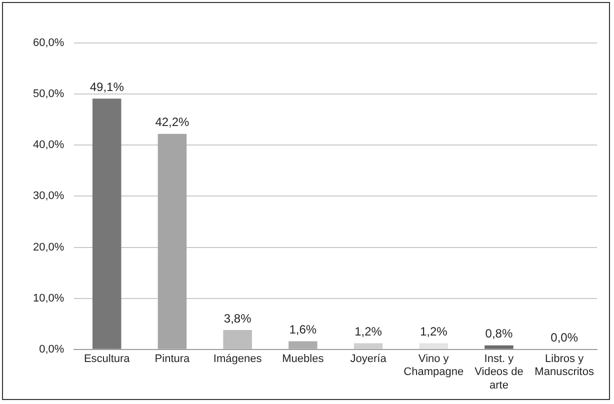  Describe the element at coordinates (238, 318) in the screenshot. I see `data-label: 3,8%` at that location.